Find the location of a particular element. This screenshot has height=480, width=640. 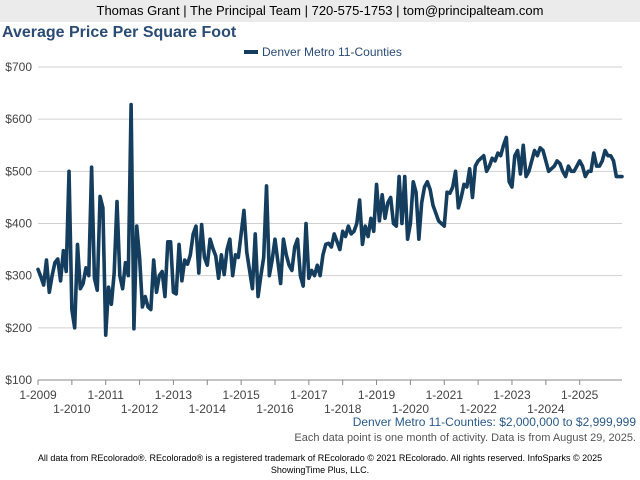

x-tick-label: 1-2013 is located at coordinates (174, 395).